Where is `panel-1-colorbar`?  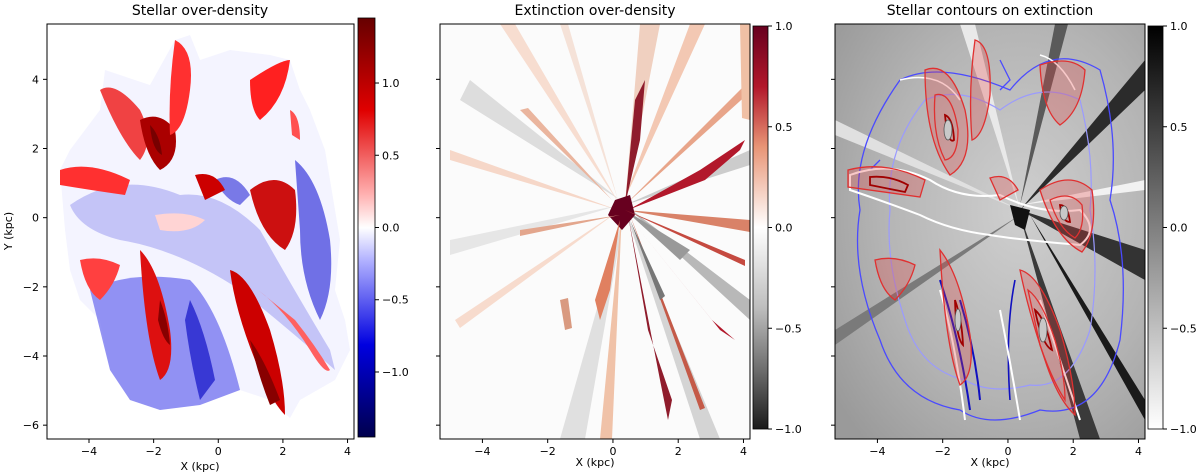
panel-1-colorbar is located at coordinates (366, 227).